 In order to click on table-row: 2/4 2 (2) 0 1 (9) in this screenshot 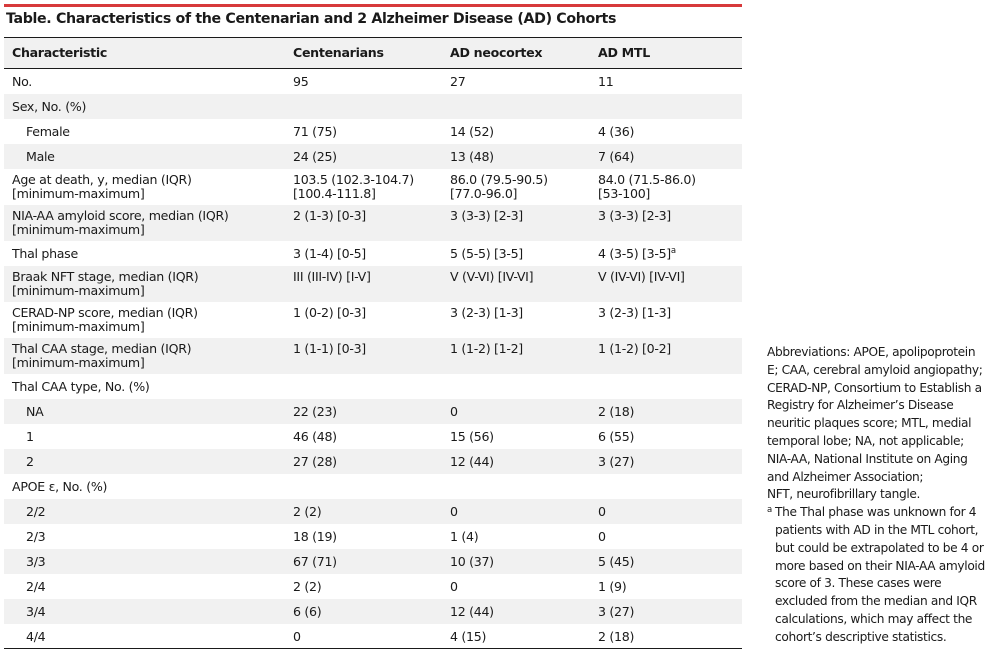, I will do `click(373, 586)`.